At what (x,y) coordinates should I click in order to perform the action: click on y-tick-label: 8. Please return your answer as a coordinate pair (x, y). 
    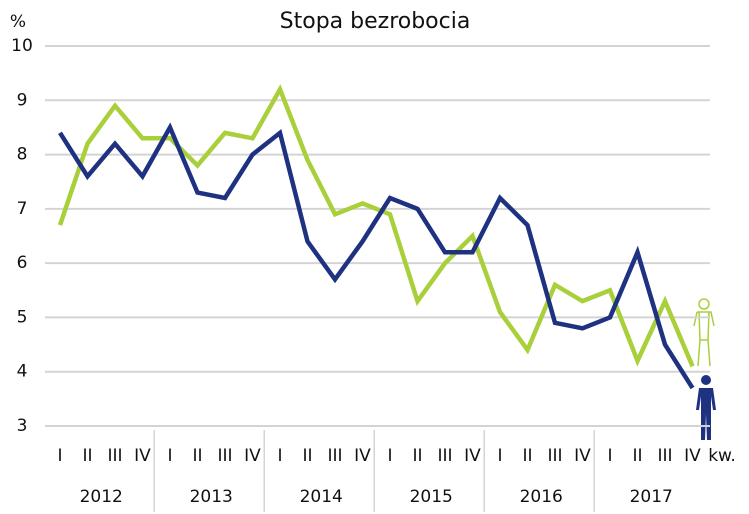
    Looking at the image, I should click on (22, 155).